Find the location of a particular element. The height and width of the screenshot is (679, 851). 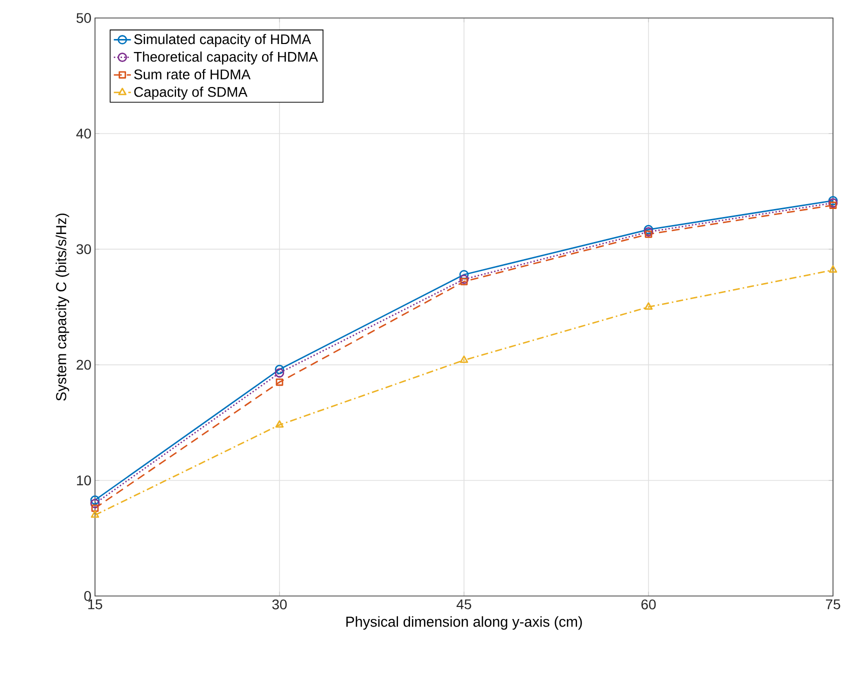

y-tick-label: 40 is located at coordinates (83, 133).